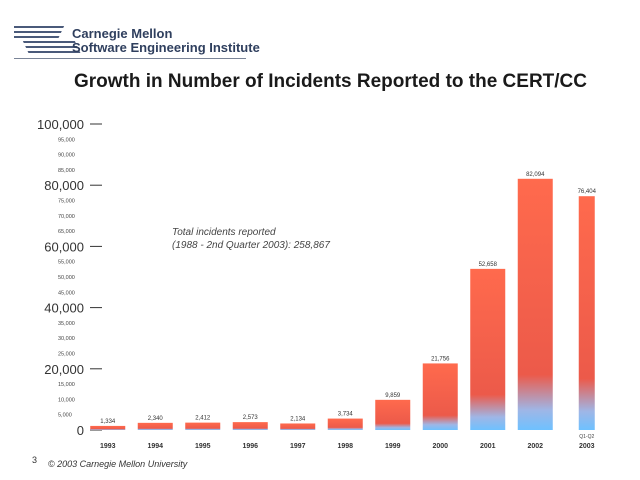 The image size is (640, 480). I want to click on y-minor-tick-label: 75,000, so click(66, 202).